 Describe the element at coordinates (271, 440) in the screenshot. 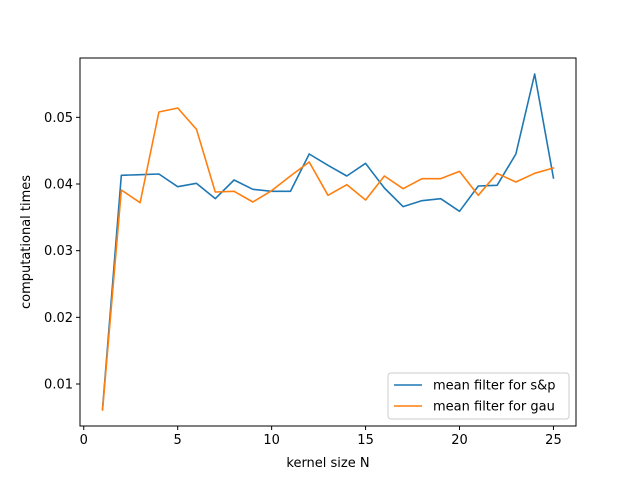

I see `x-tick-label: 10` at that location.